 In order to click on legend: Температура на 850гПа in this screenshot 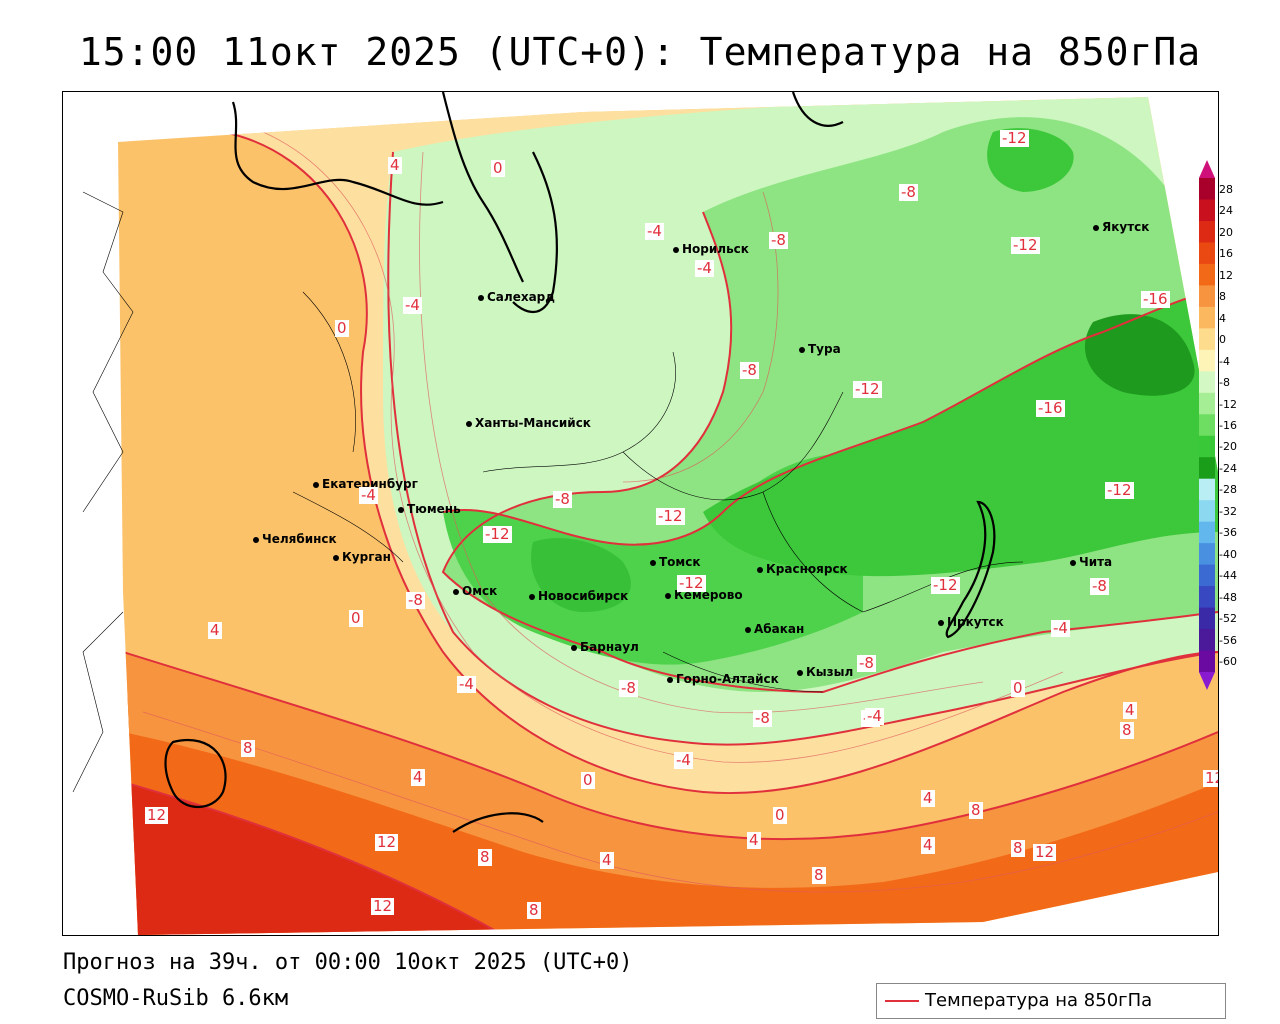, I will do `click(1051, 1001)`.